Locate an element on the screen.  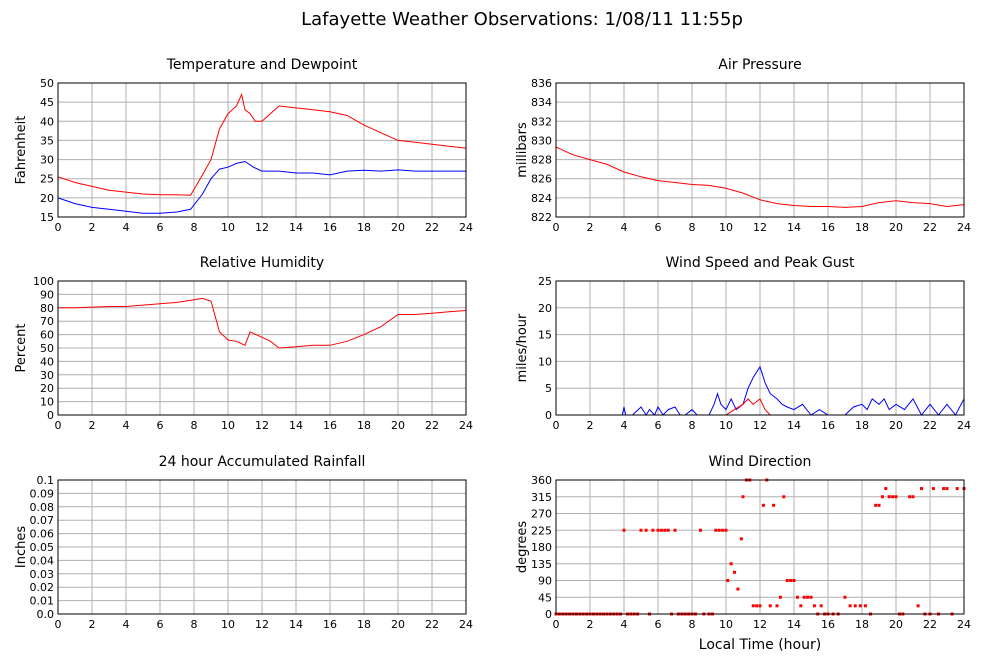
y-tick-label: 50 is located at coordinates (47, 83).